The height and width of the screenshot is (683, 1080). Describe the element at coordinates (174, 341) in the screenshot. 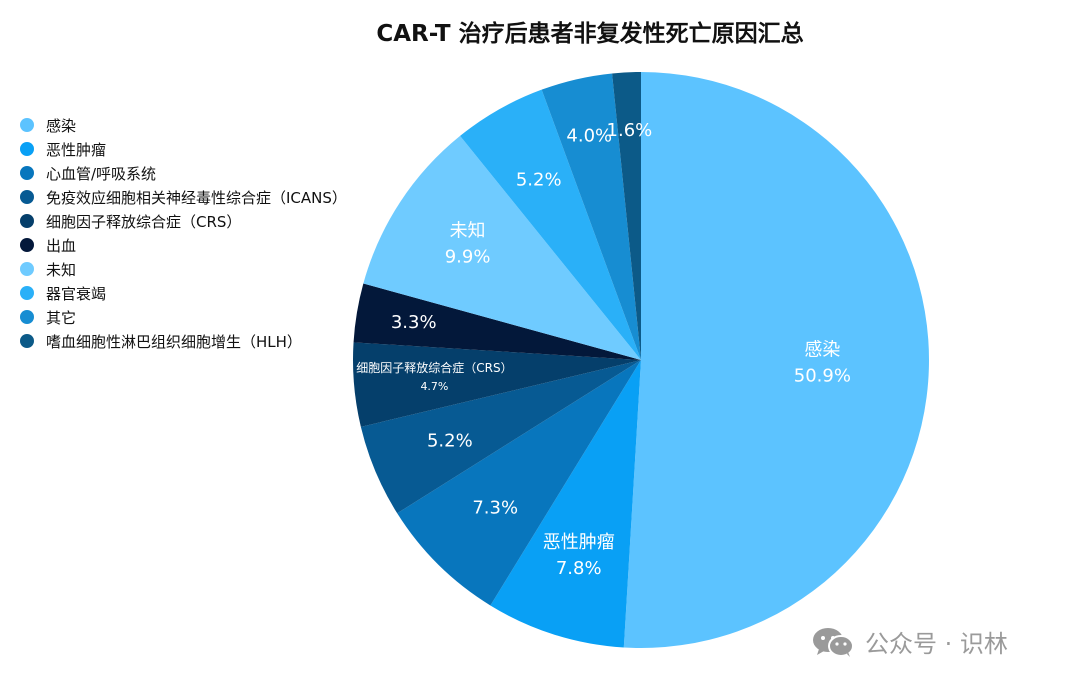

I see `legend-label: 嗜血细胞性淋巴组织细胞增生（HLH）` at that location.